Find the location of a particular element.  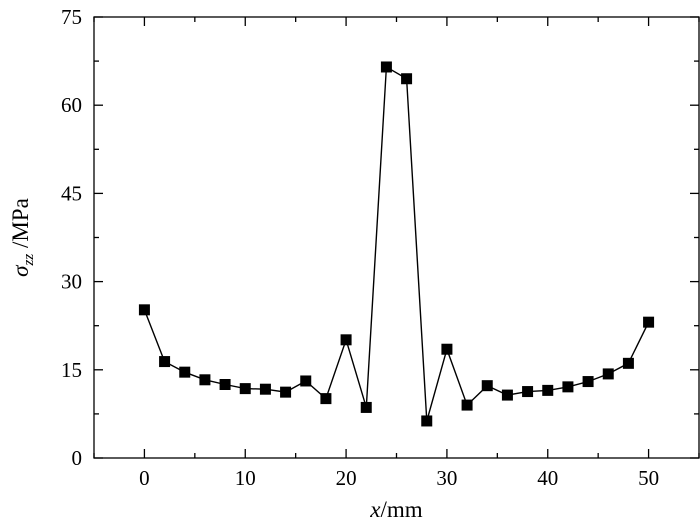

y-tick-label: 60 is located at coordinates (71, 105).